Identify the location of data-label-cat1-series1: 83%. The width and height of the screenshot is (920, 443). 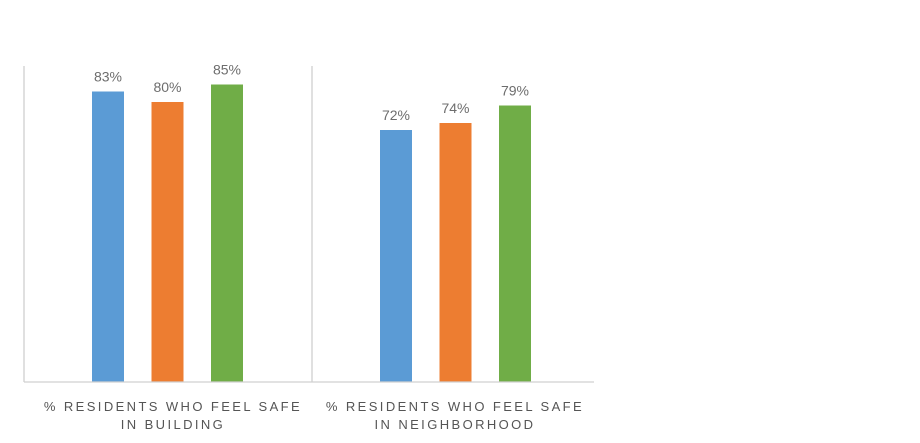
(108, 77).